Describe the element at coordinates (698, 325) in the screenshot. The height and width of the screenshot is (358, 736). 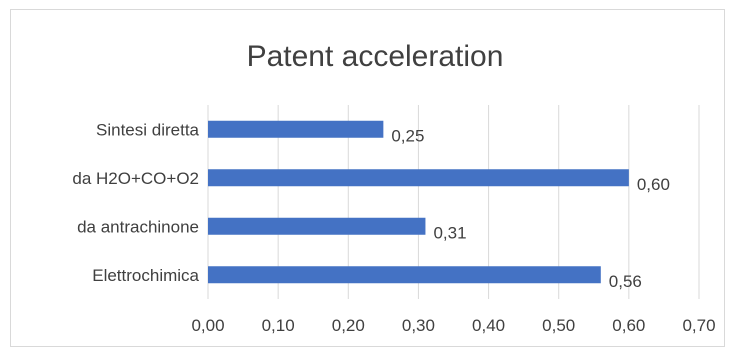
I see `x-tick-label: 0,70` at that location.